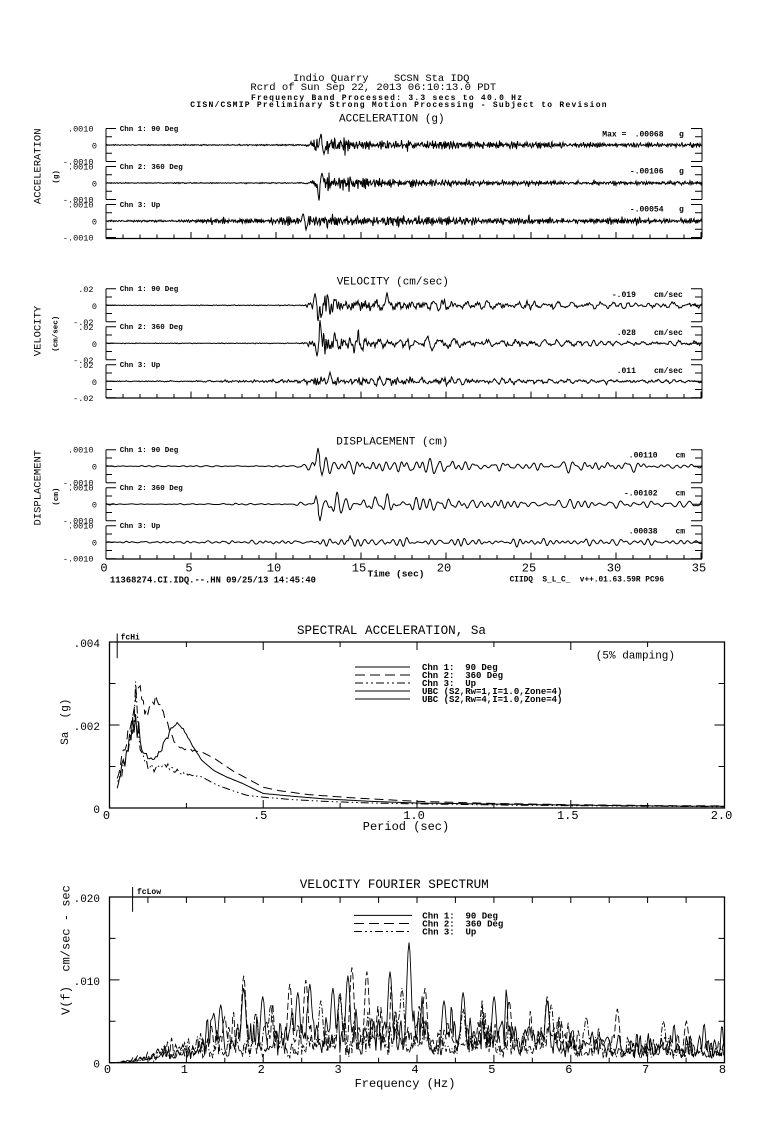  I want to click on svg-text: 1.0, so click(414, 816).